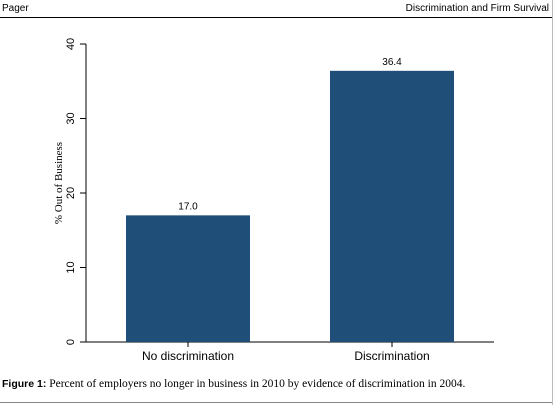  Describe the element at coordinates (59, 183) in the screenshot. I see `y-axis-label: % Out of Business` at that location.